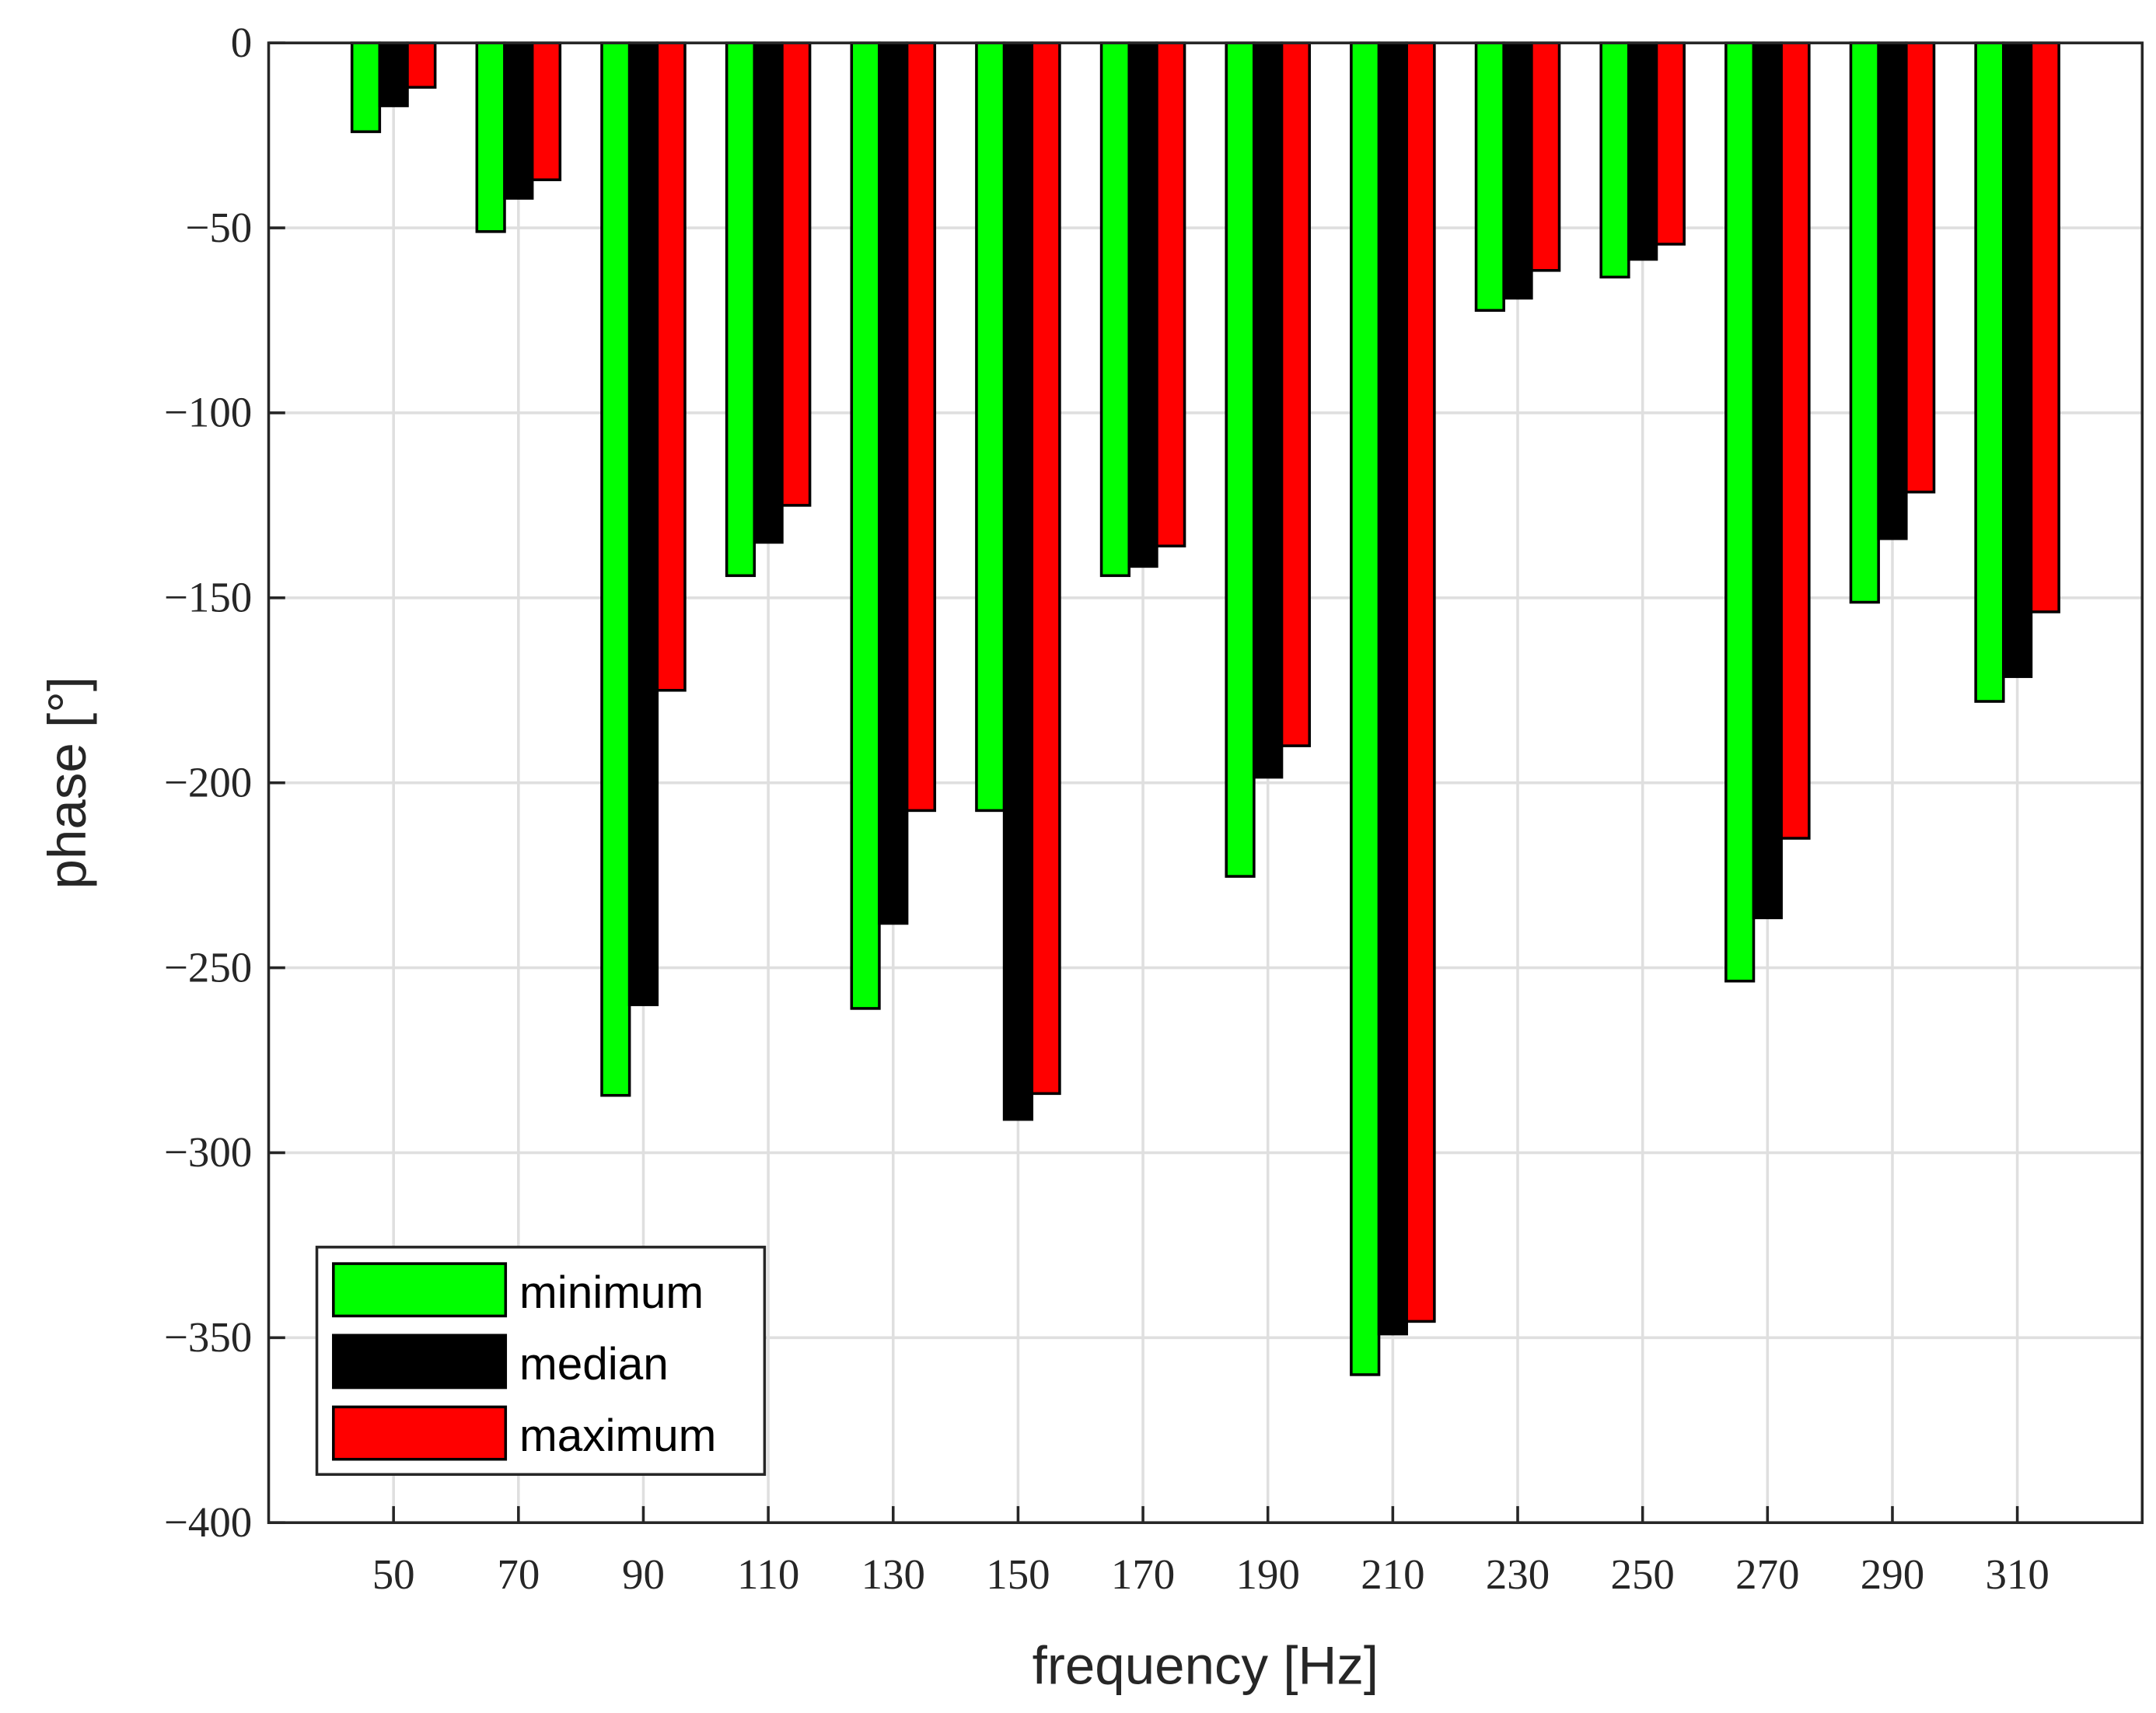 This screenshot has height=1713, width=2156. Describe the element at coordinates (617, 1436) in the screenshot. I see `legend-label: maximum` at that location.